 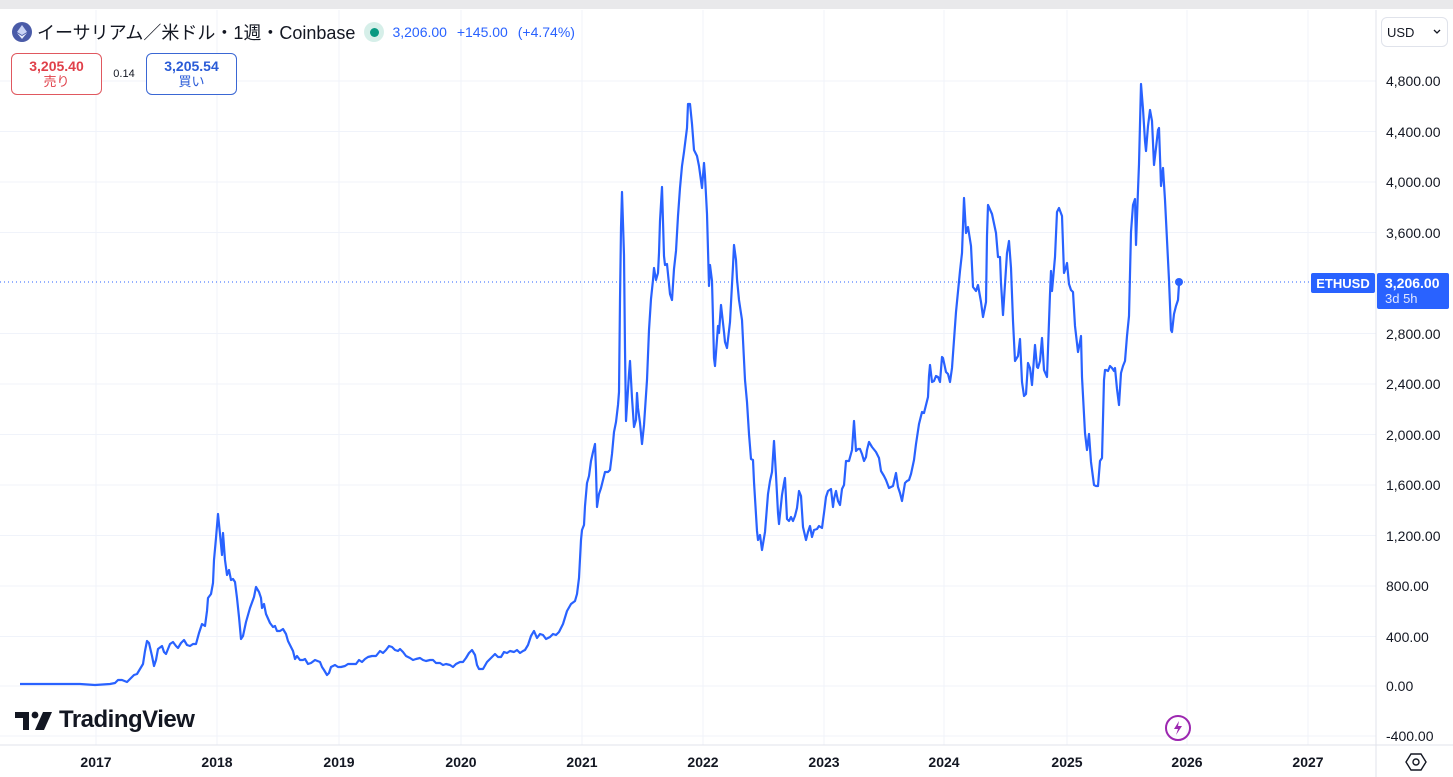 What do you see at coordinates (1413, 81) in the screenshot?
I see `y-tick: 4,800.00` at bounding box center [1413, 81].